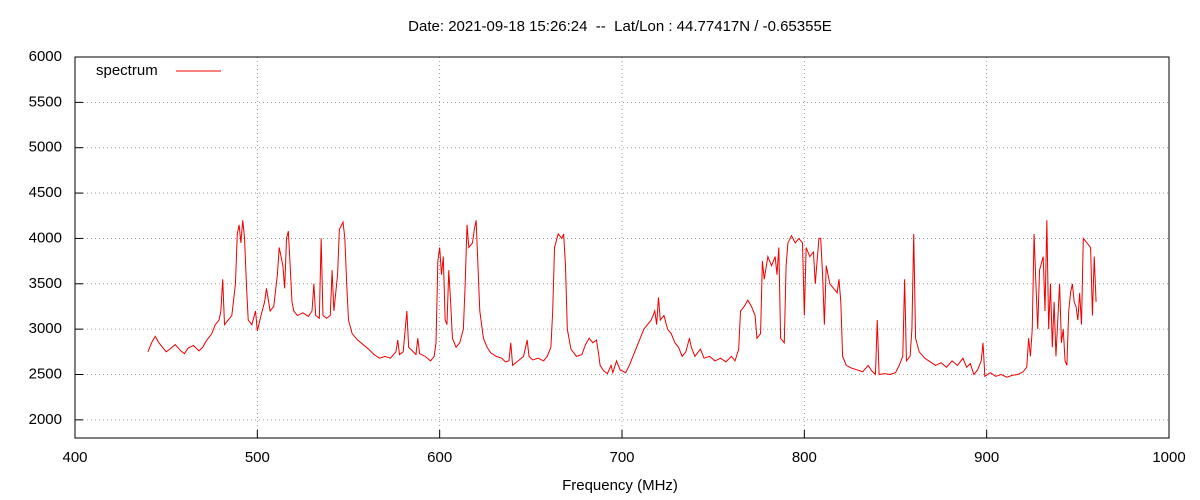 This screenshot has width=1200, height=500. I want to click on x-tick-label: 600, so click(439, 457).